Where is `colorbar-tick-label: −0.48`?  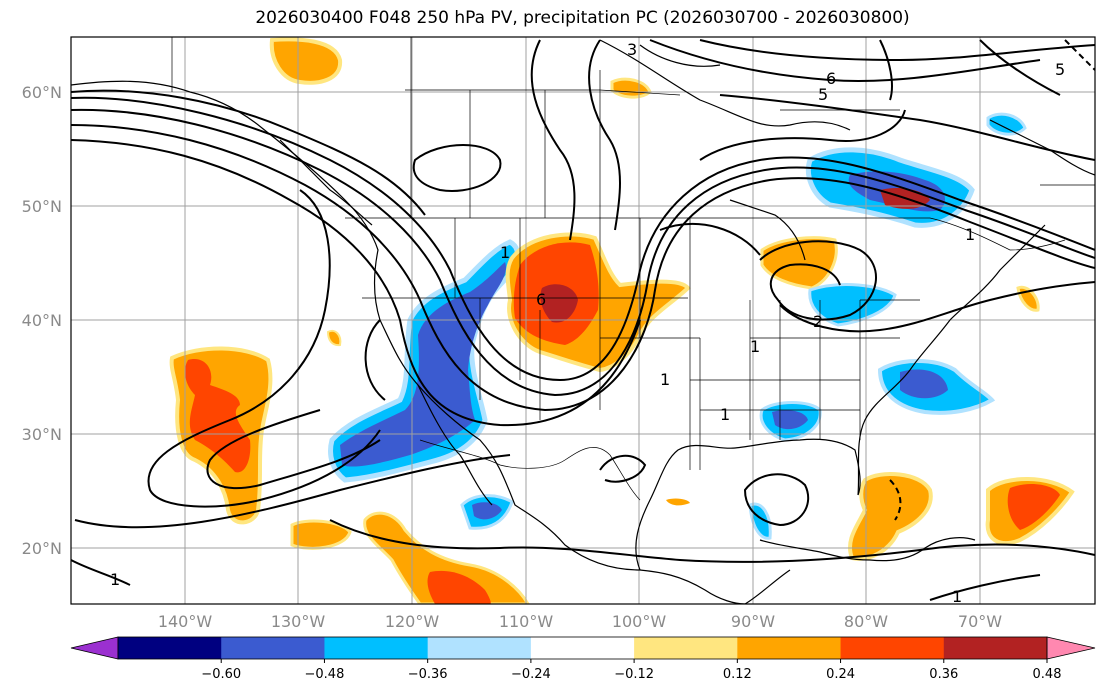
colorbar-tick-label: −0.48 is located at coordinates (325, 674).